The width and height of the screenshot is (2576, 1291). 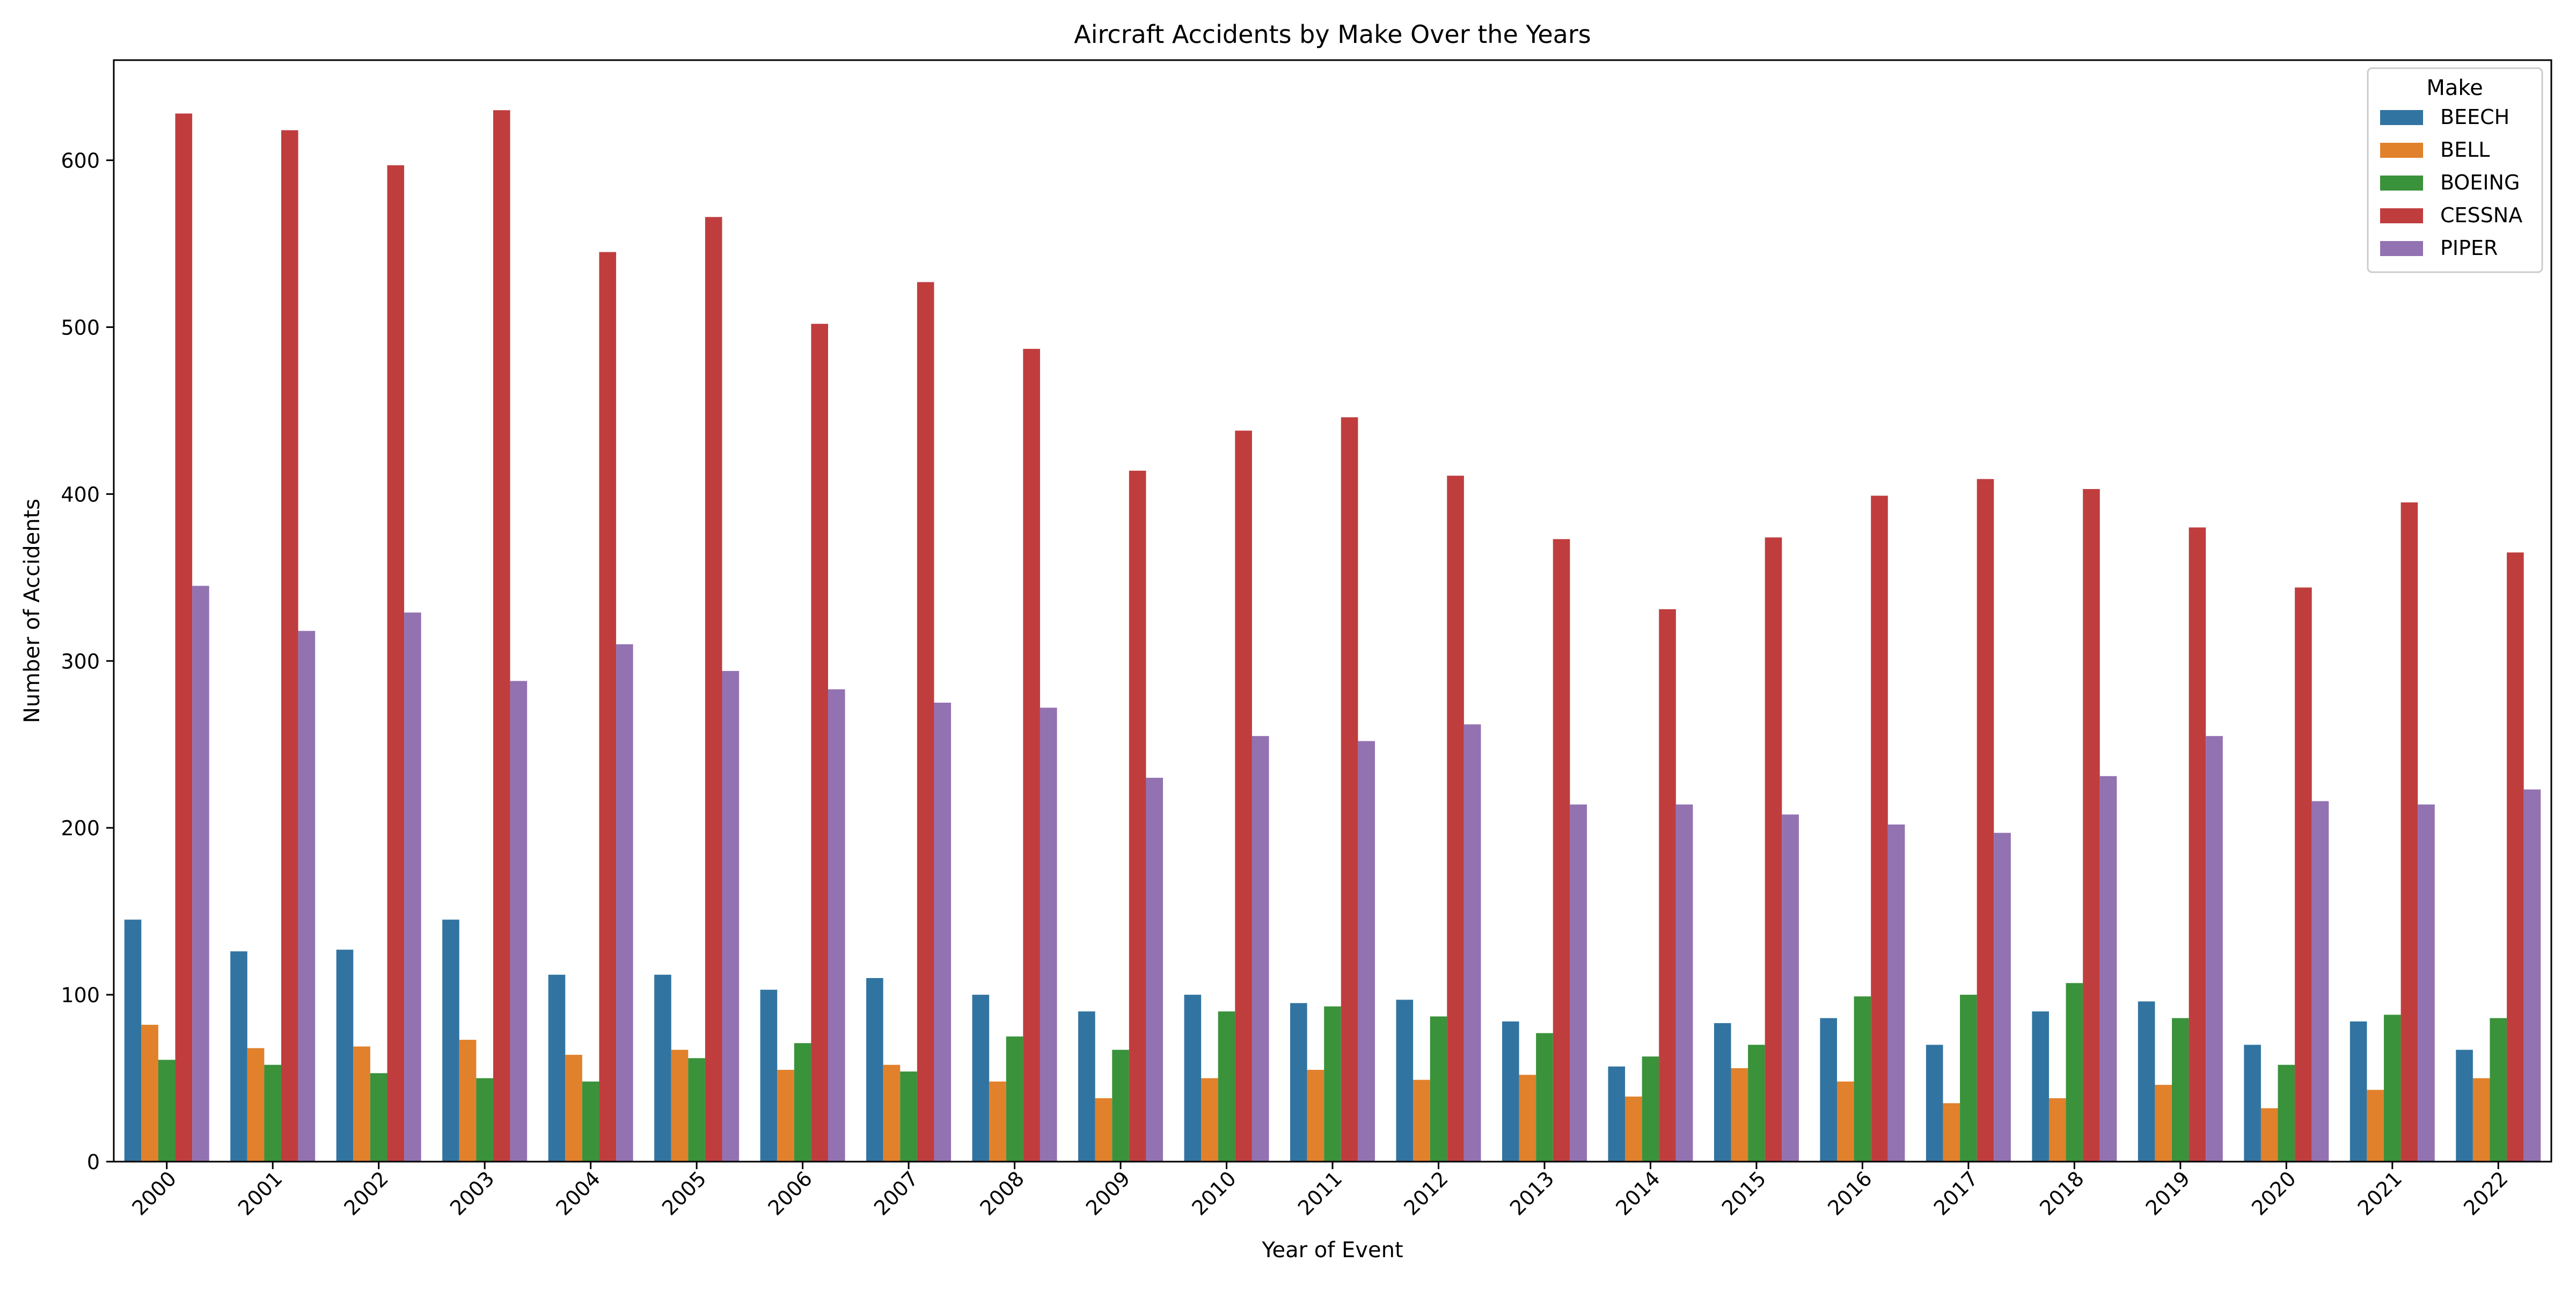 What do you see at coordinates (80, 161) in the screenshot?
I see `y-tick-label: 600` at bounding box center [80, 161].